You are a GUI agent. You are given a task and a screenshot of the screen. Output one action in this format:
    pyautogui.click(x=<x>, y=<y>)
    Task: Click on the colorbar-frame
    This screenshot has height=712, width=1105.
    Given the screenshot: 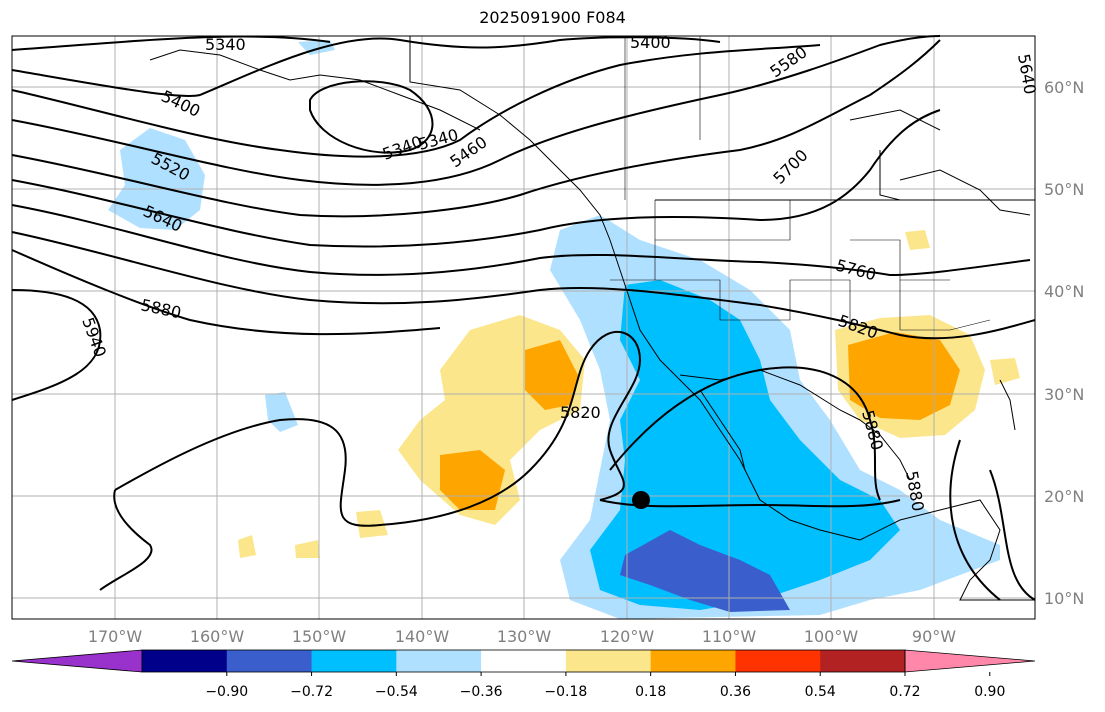 What is the action you would take?
    pyautogui.click(x=523, y=661)
    